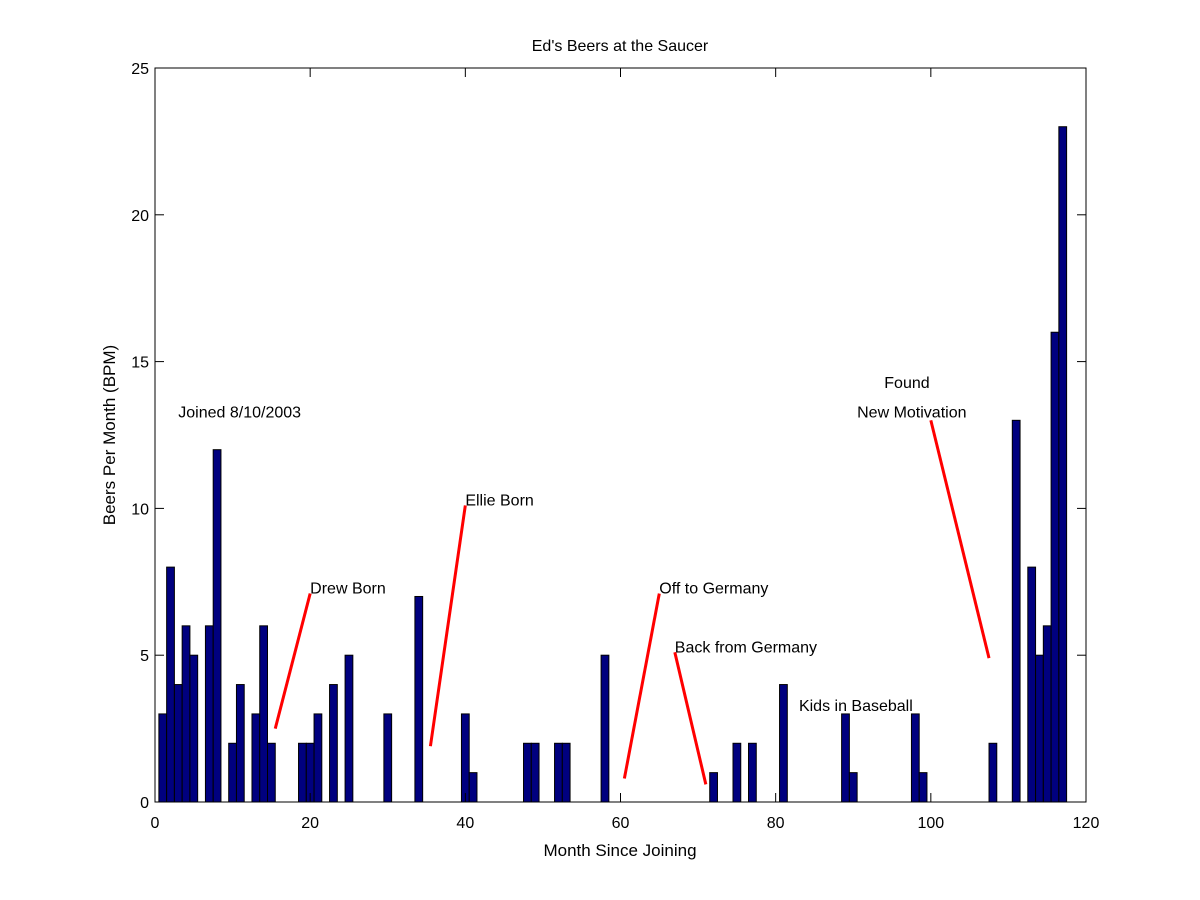 Image resolution: width=1200 pixels, height=900 pixels. I want to click on annotation-label: Drew Born, so click(348, 589).